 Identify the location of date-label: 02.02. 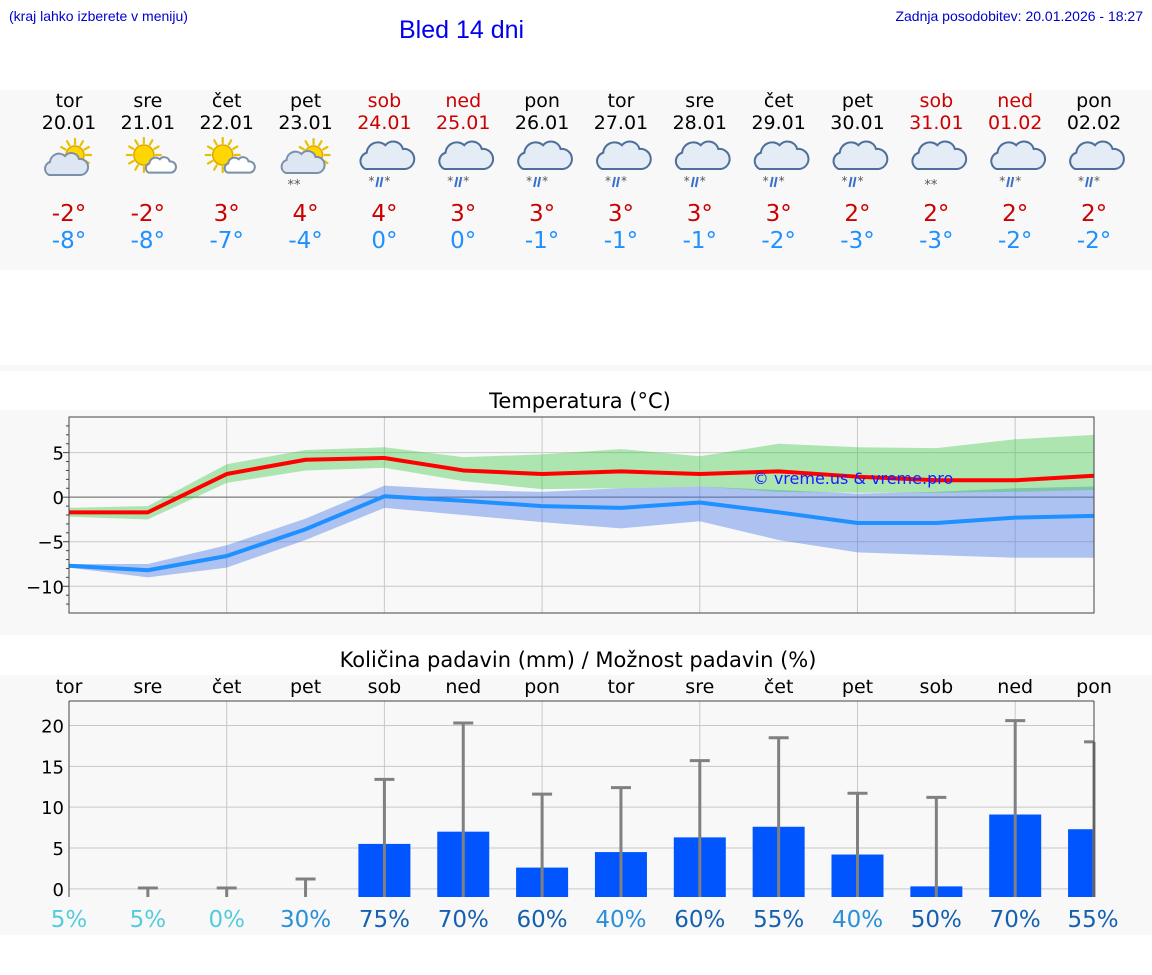
(1094, 123).